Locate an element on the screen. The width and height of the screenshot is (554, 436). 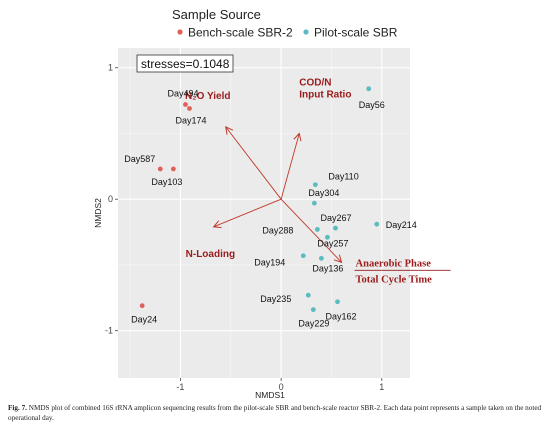
legend-marker-pilot is located at coordinates (306, 32).